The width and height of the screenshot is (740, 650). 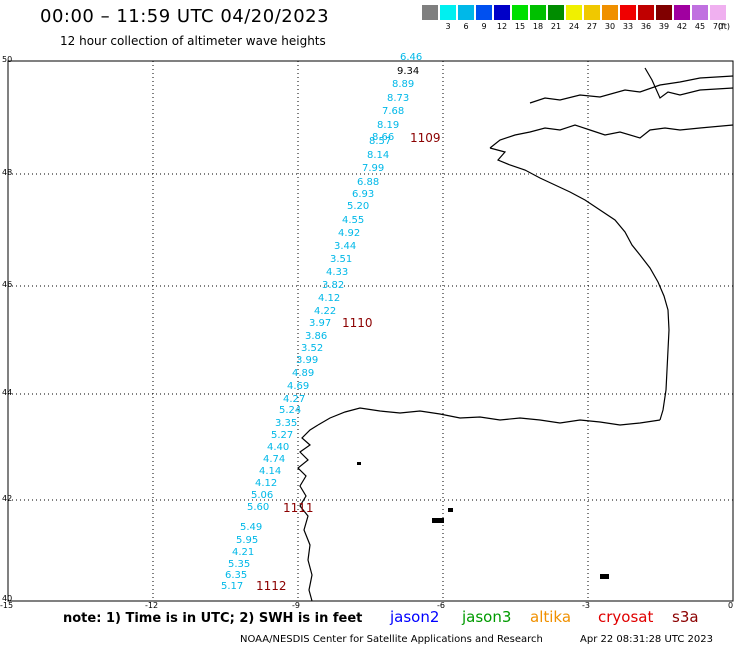 What do you see at coordinates (262, 495) in the screenshot?
I see `wave-height-label: 5.06` at bounding box center [262, 495].